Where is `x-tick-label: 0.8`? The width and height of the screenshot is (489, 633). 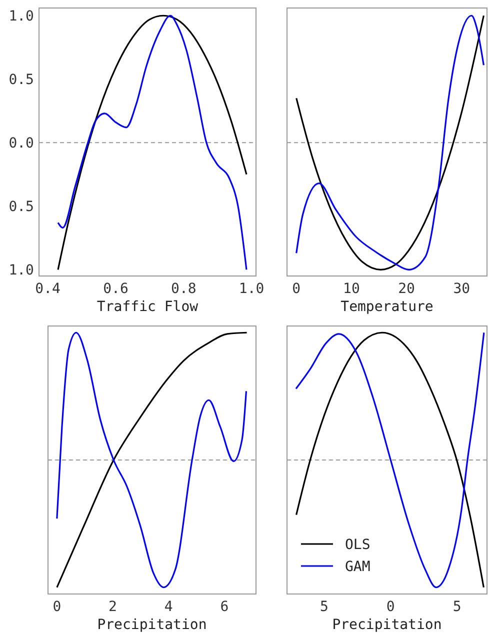 x-tick-label: 0.8 is located at coordinates (183, 289).